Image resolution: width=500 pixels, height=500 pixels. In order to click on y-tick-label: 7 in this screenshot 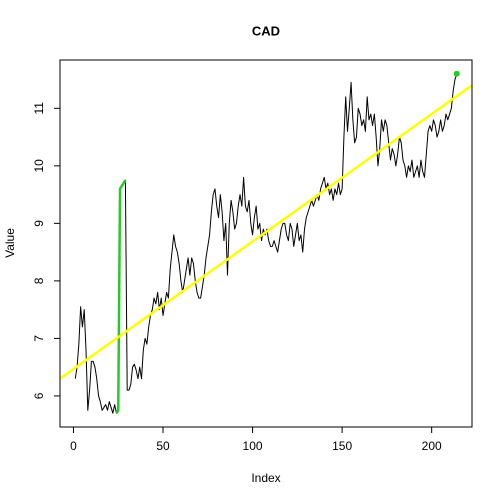, I will do `click(39, 338)`.